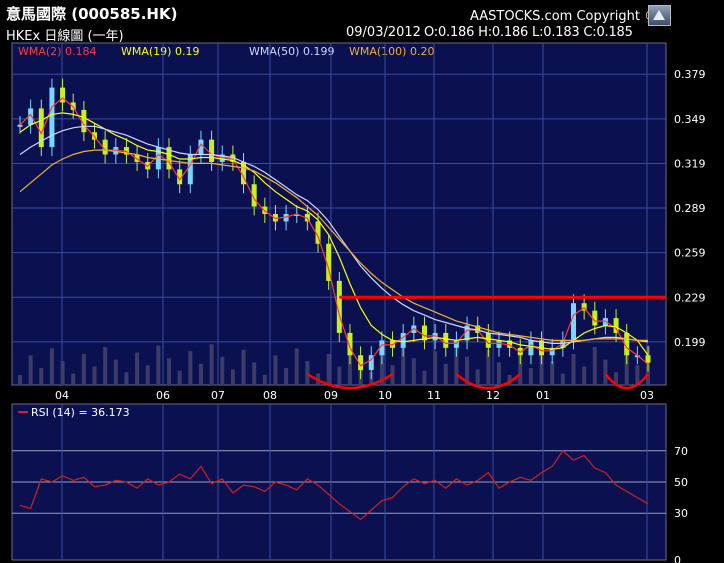 This screenshot has height=563, width=724. Describe the element at coordinates (690, 208) in the screenshot. I see `price-y-tick-label: 0.289` at that location.